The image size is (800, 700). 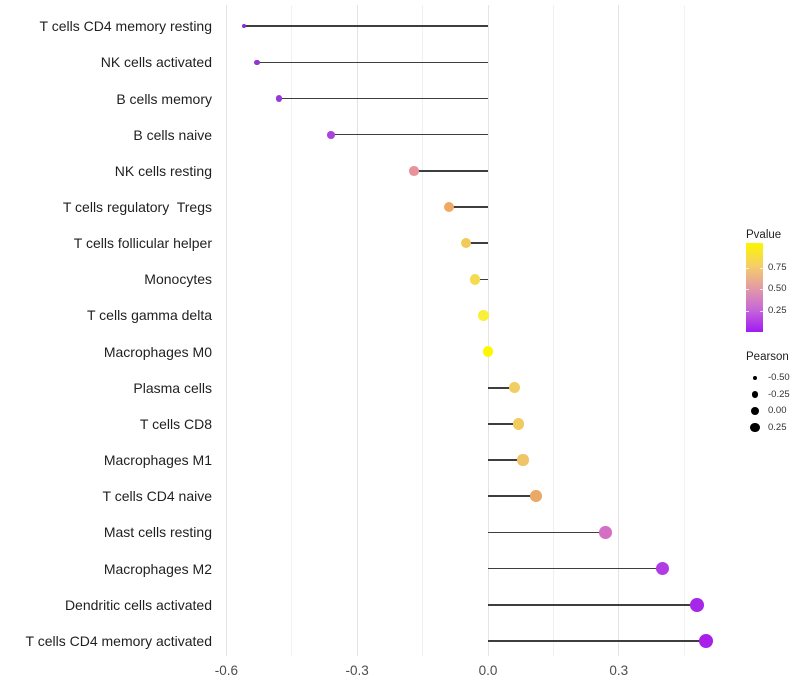 What do you see at coordinates (149, 315) in the screenshot?
I see `y-axis-label: T cells gamma delta` at bounding box center [149, 315].